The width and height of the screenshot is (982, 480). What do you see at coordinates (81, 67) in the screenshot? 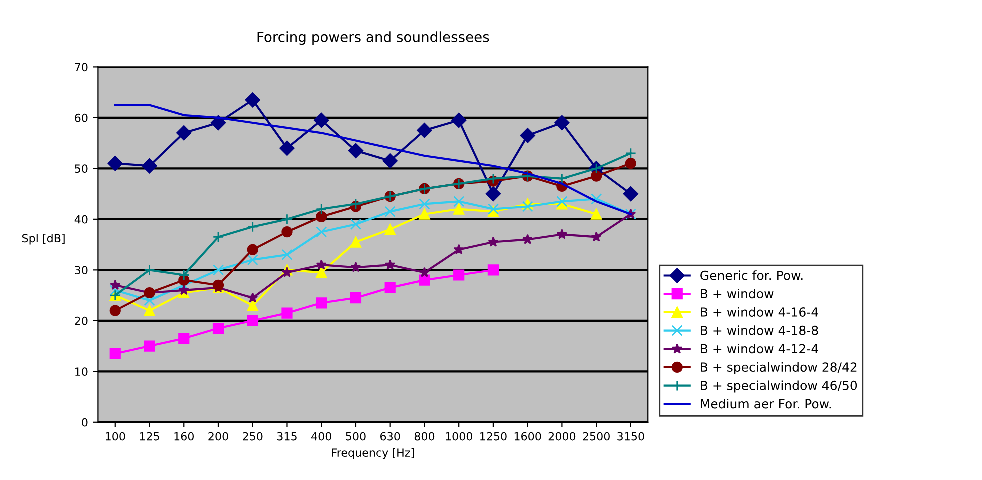
I see `y-tick-label: 70` at bounding box center [81, 67].